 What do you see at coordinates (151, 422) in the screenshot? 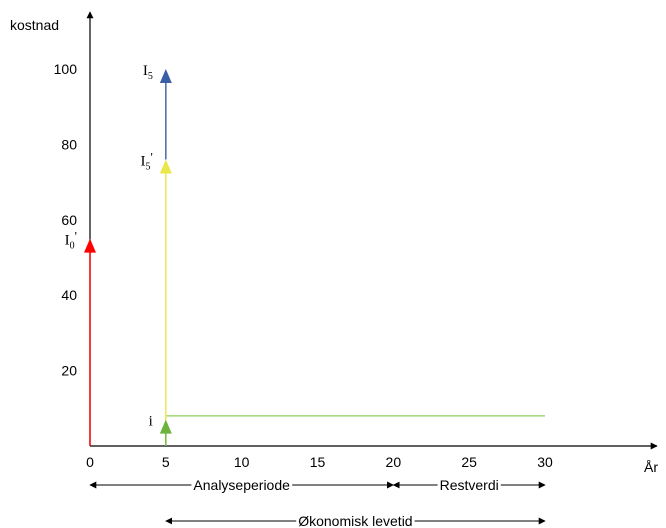
I see `arrow-label: i` at bounding box center [151, 422].